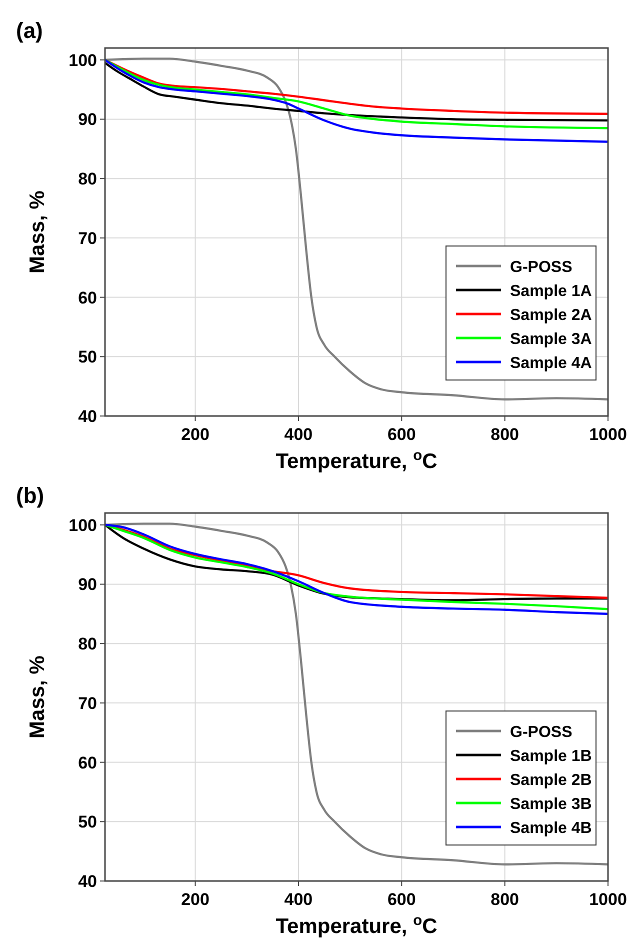 The width and height of the screenshot is (635, 948). What do you see at coordinates (551, 291) in the screenshot?
I see `legend-label: Sample 1A` at bounding box center [551, 291].